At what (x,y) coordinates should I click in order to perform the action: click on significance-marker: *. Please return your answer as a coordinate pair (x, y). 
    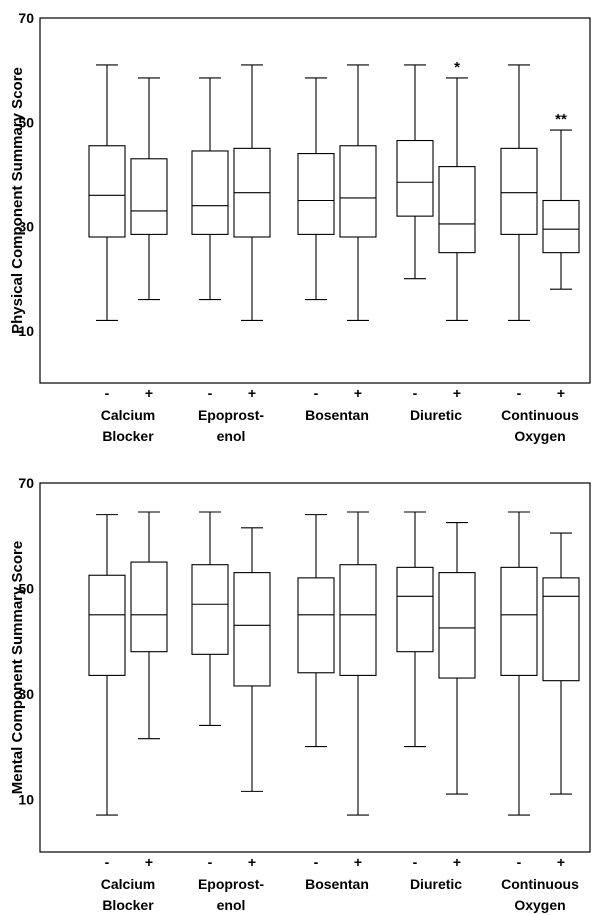
    Looking at the image, I should click on (457, 67).